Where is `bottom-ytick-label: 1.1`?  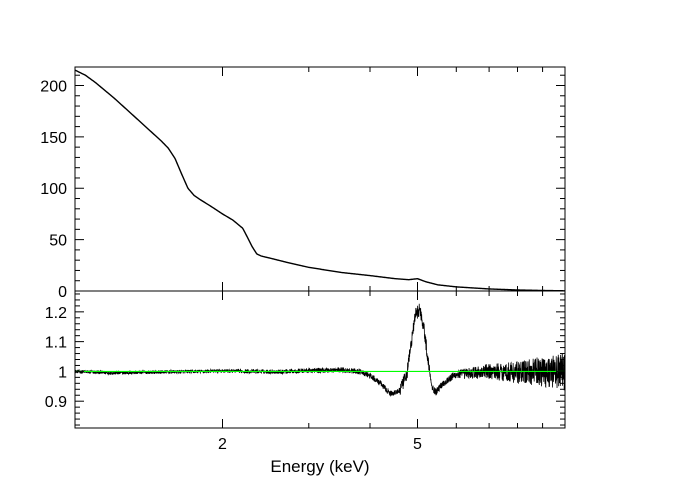
bottom-ytick-label: 1.1 is located at coordinates (56, 343).